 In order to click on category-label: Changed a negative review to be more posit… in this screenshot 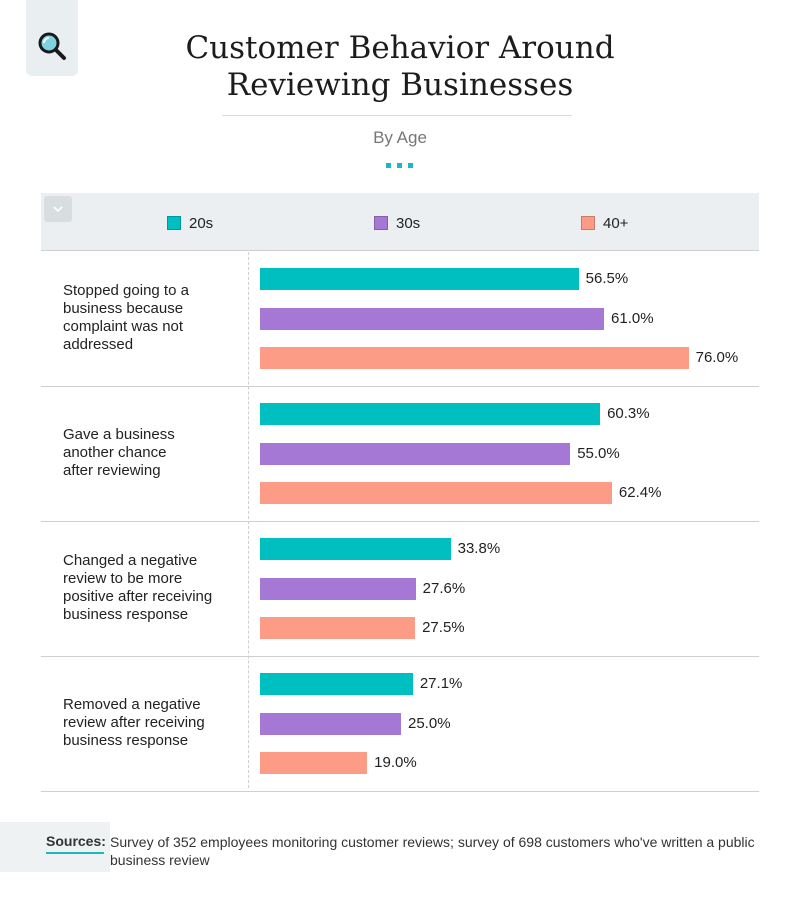, I will do `click(153, 588)`.